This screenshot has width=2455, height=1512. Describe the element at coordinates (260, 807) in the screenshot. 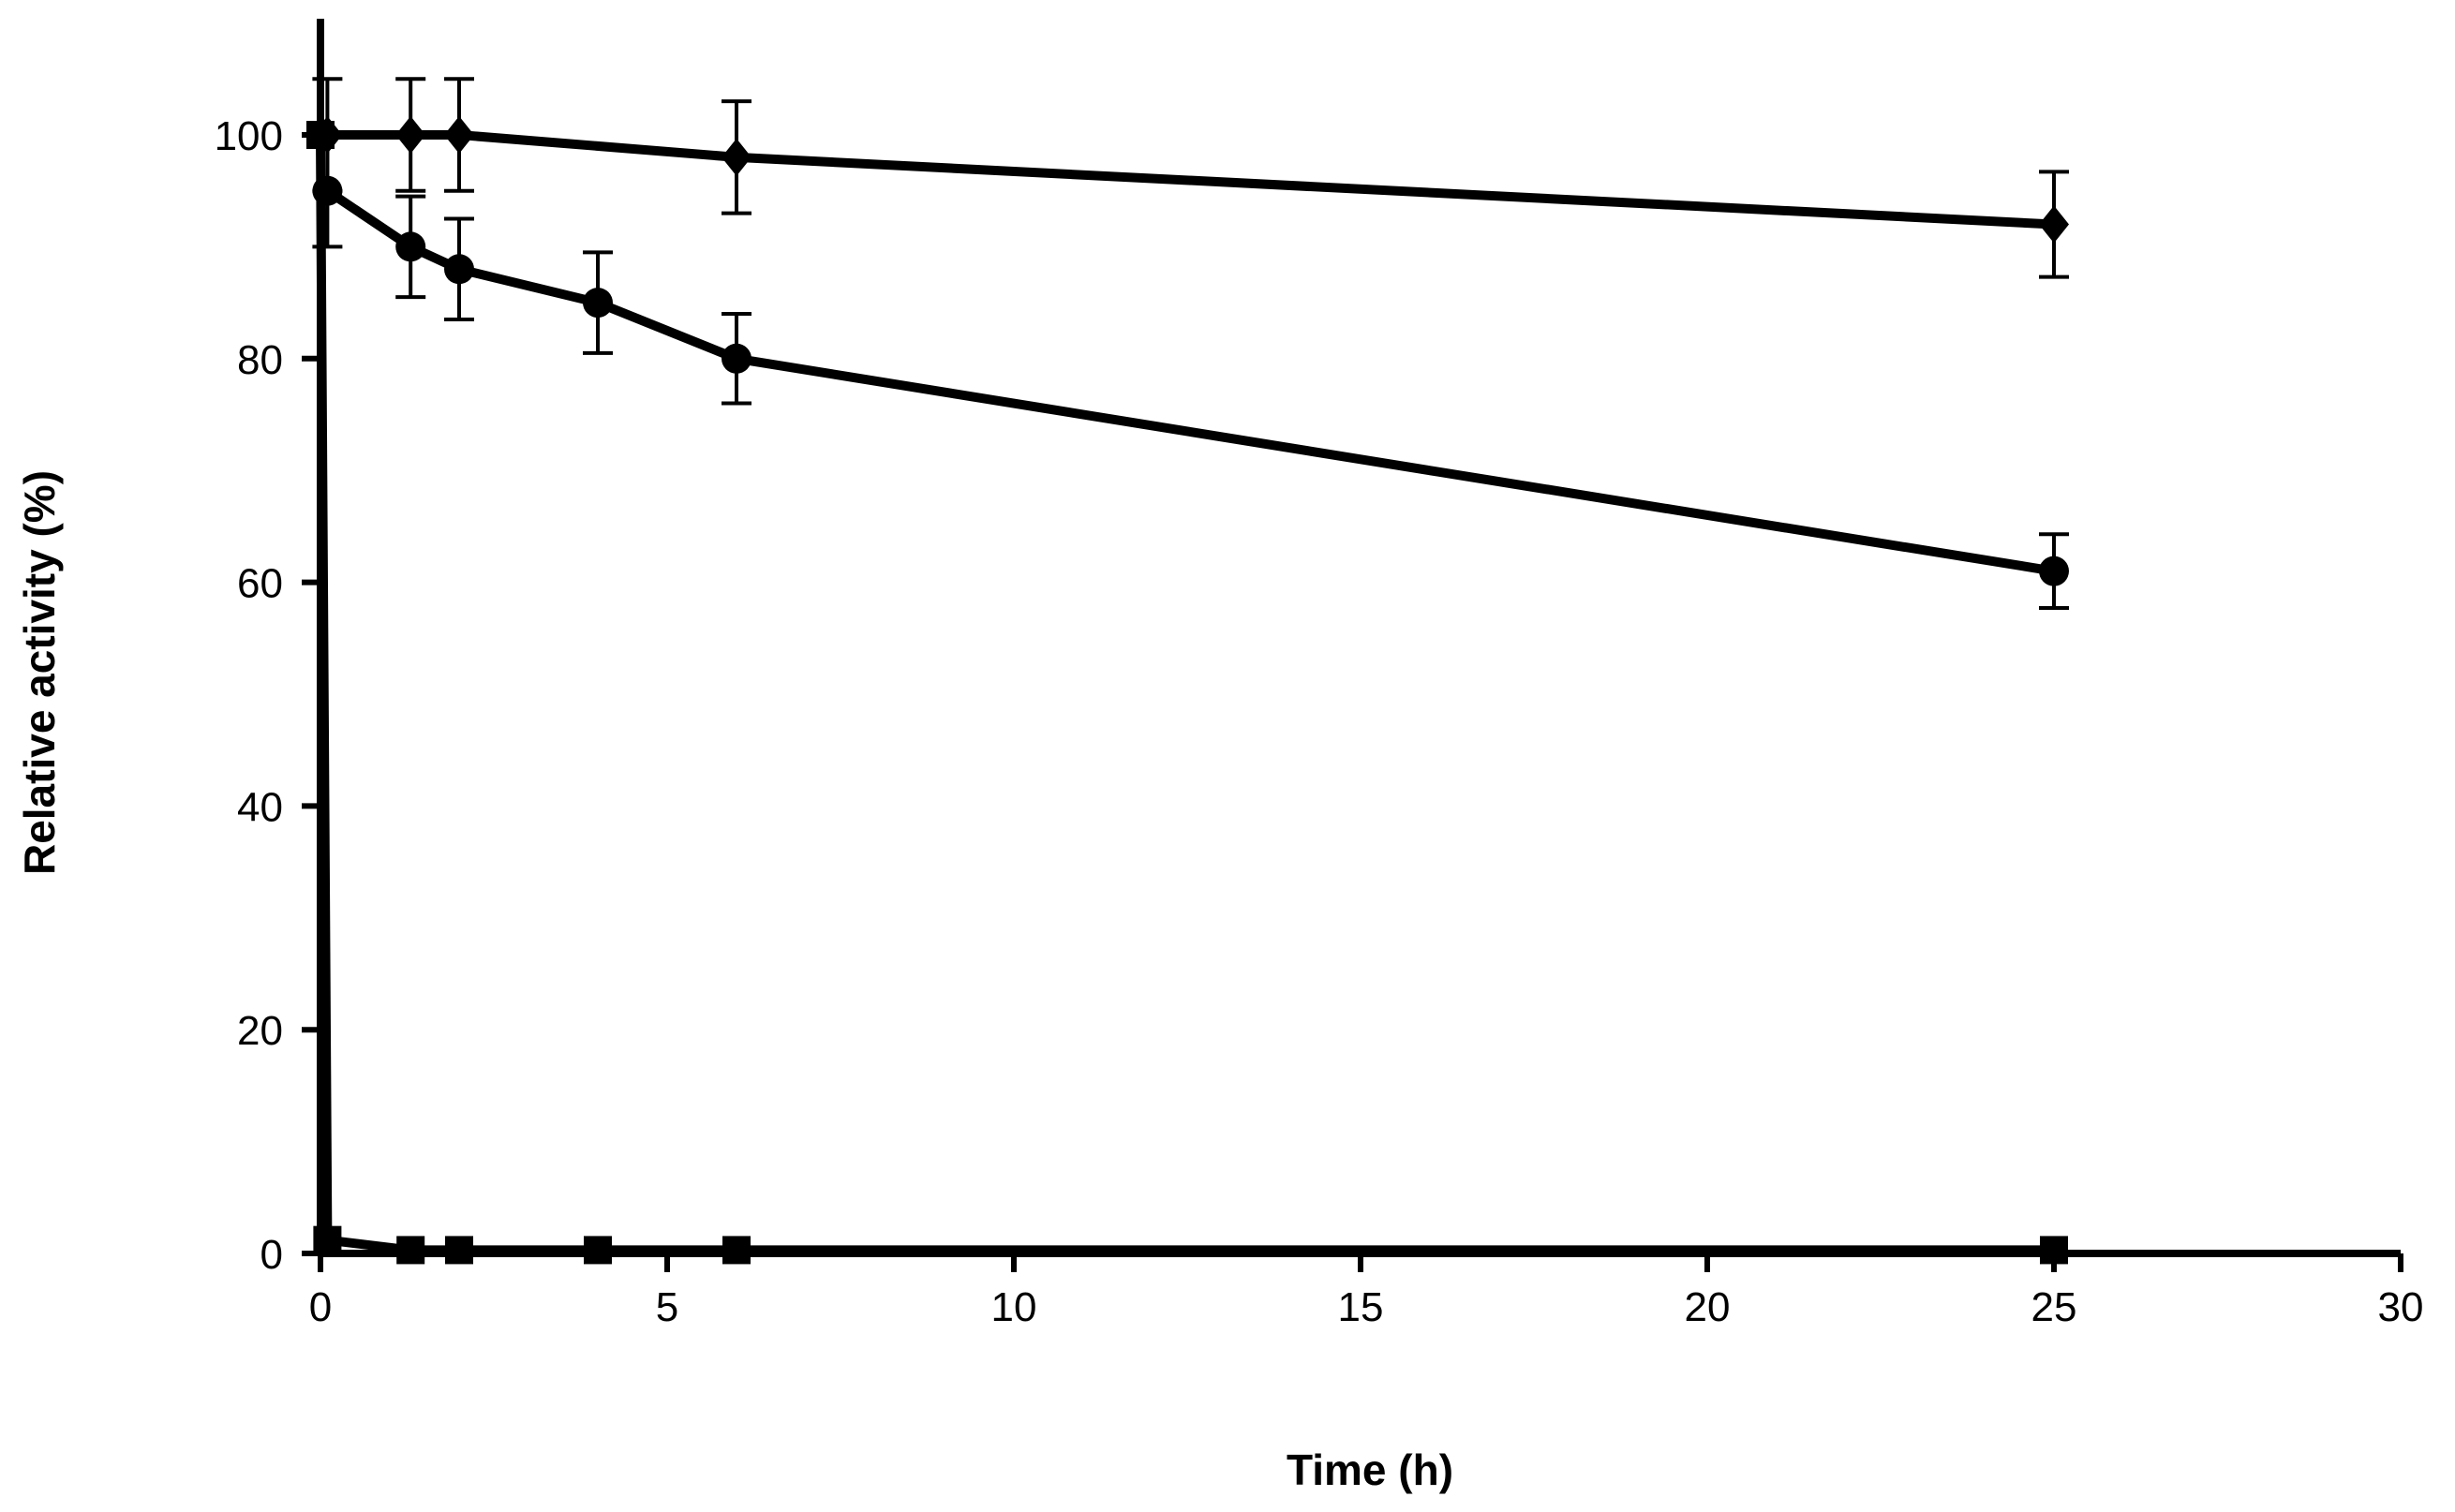

I see `y-tick-label: 40` at that location.